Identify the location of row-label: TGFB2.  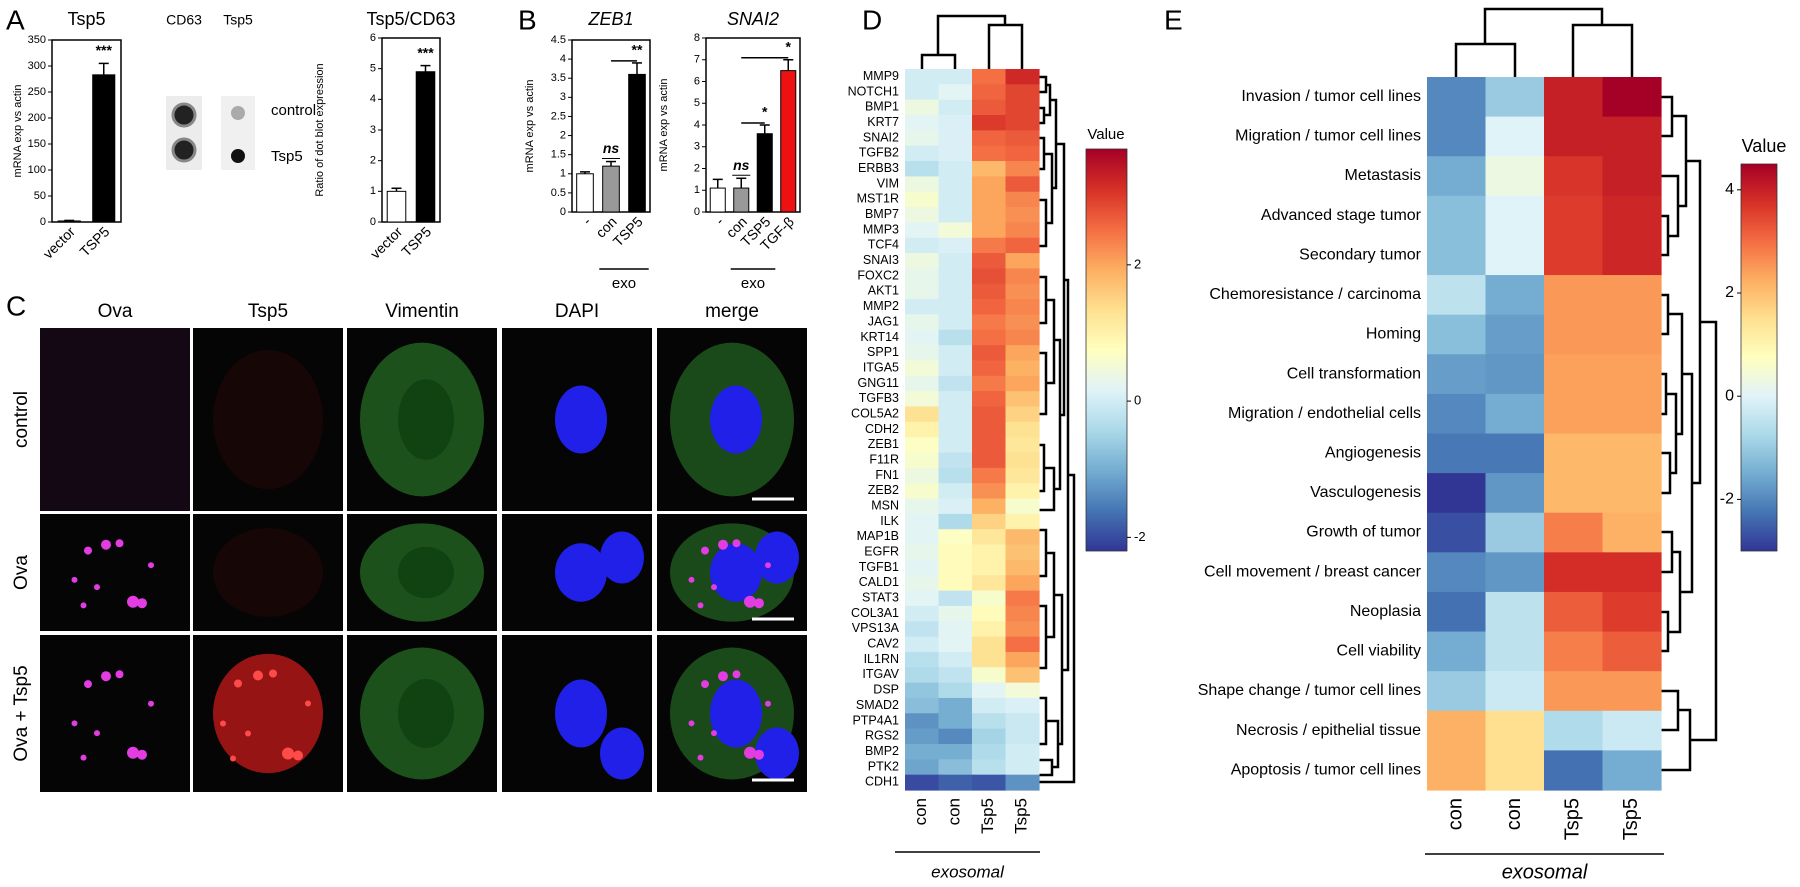
(879, 153).